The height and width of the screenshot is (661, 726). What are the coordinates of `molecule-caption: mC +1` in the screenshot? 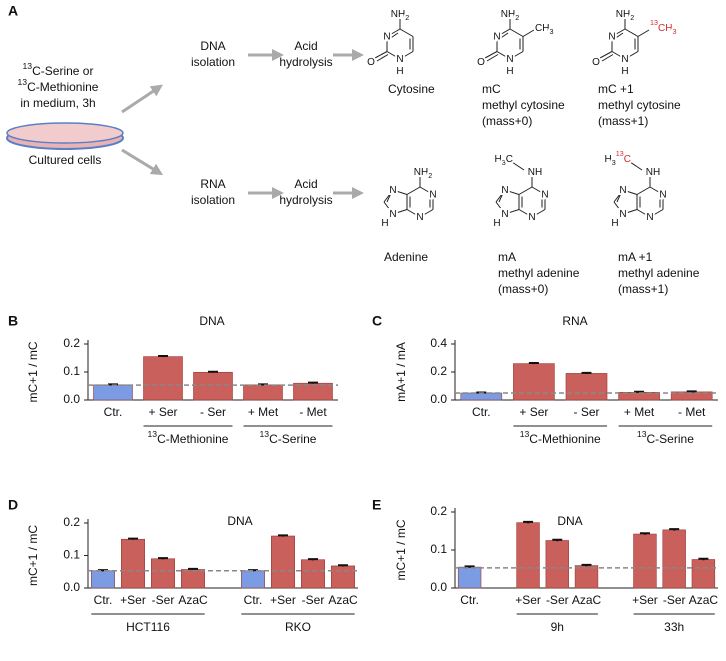 It's located at (616, 89).